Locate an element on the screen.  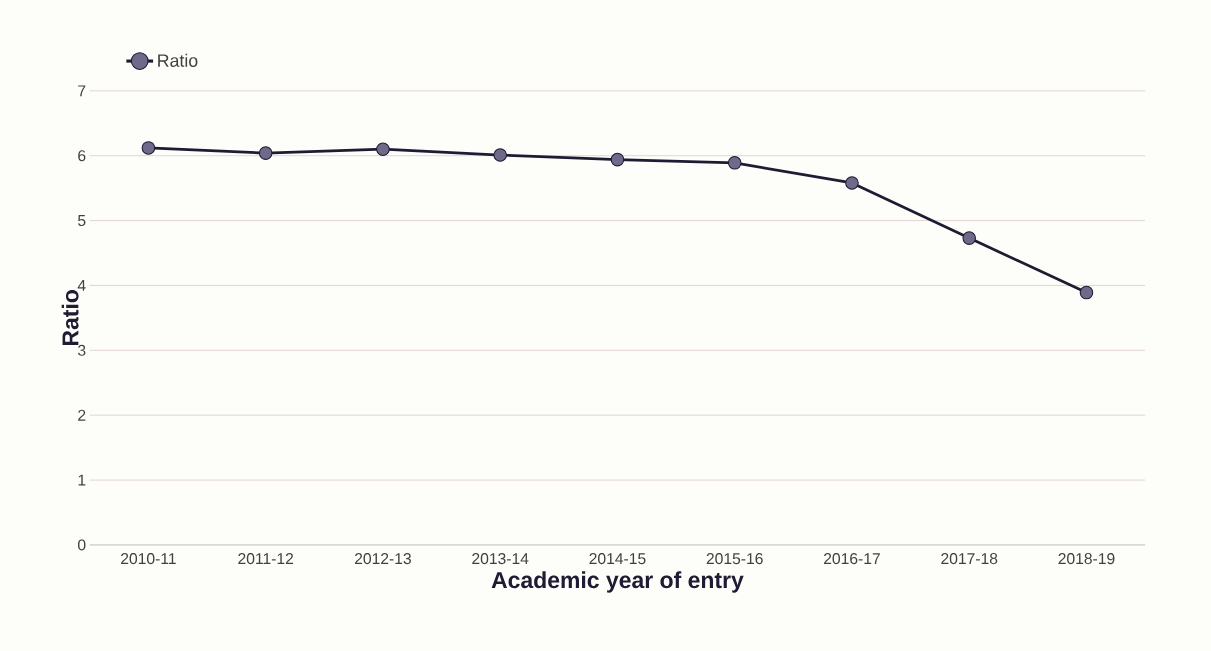
x-tick-label: 2018-19 is located at coordinates (1086, 558).